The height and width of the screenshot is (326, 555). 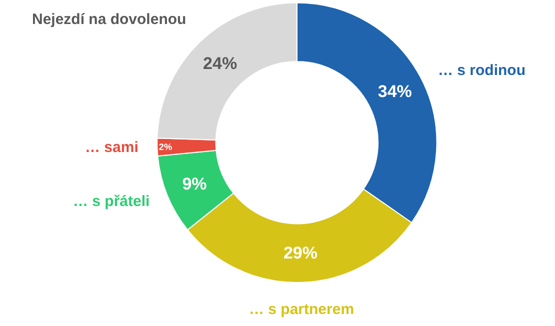 What do you see at coordinates (220, 63) in the screenshot?
I see `data-label: 24%` at bounding box center [220, 63].